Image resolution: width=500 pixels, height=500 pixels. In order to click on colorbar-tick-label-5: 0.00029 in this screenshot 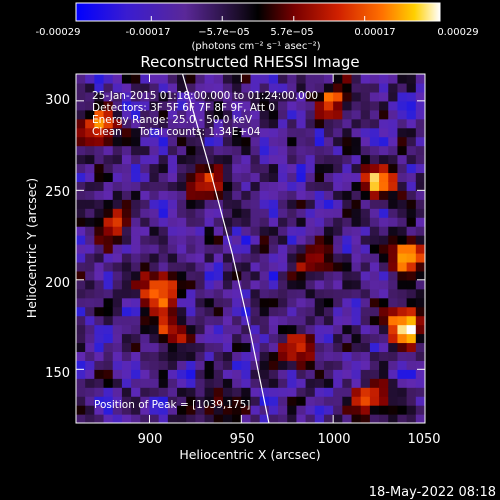, I will do `click(457, 32)`.